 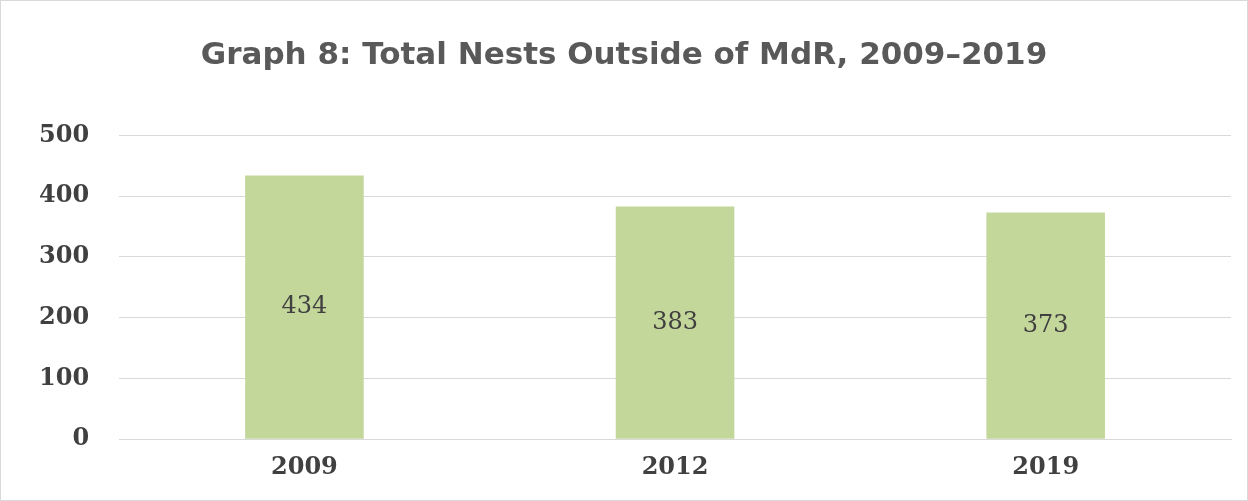 What do you see at coordinates (675, 465) in the screenshot?
I see `x-tick-label: 2012` at bounding box center [675, 465].